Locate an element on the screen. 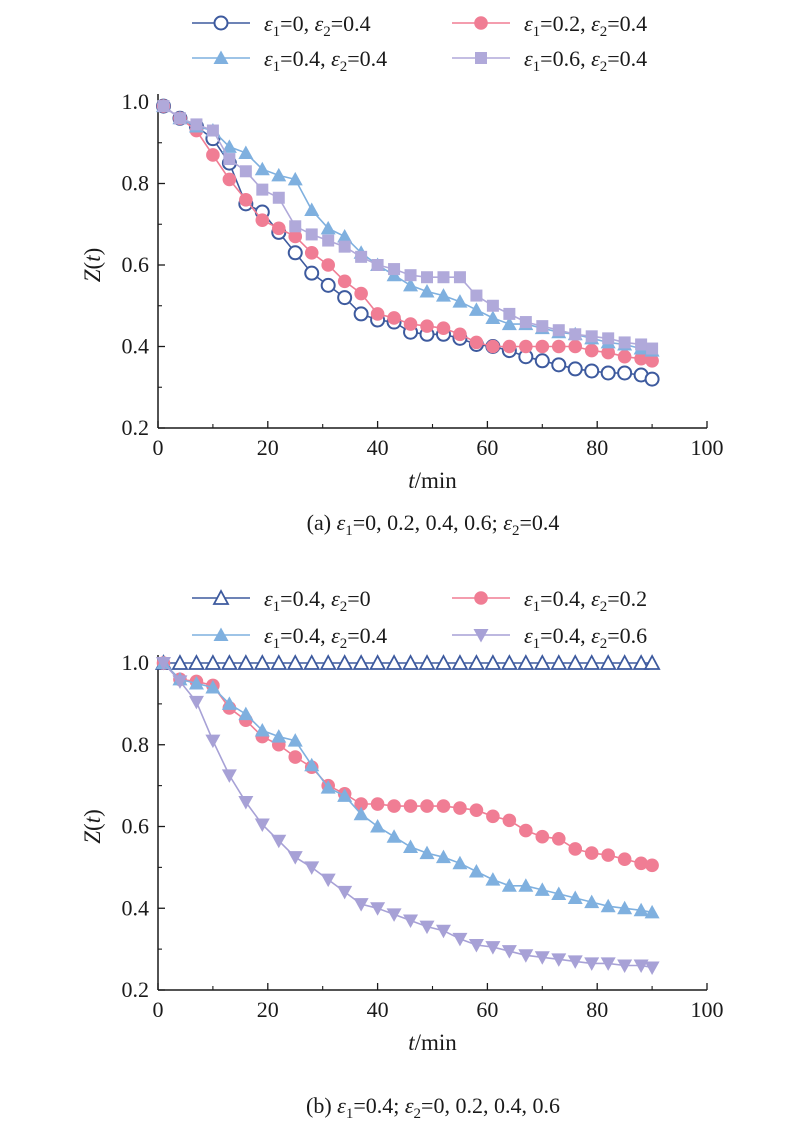  legend-entry: ε1=0.2, ε2=0.4 is located at coordinates (549, 25).